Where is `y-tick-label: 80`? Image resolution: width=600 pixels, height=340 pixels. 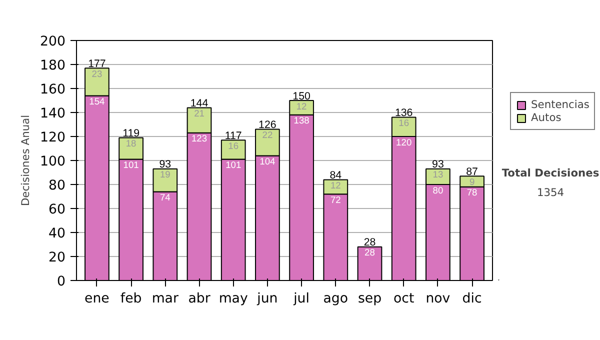 y-tick-label: 80 is located at coordinates (57, 186).